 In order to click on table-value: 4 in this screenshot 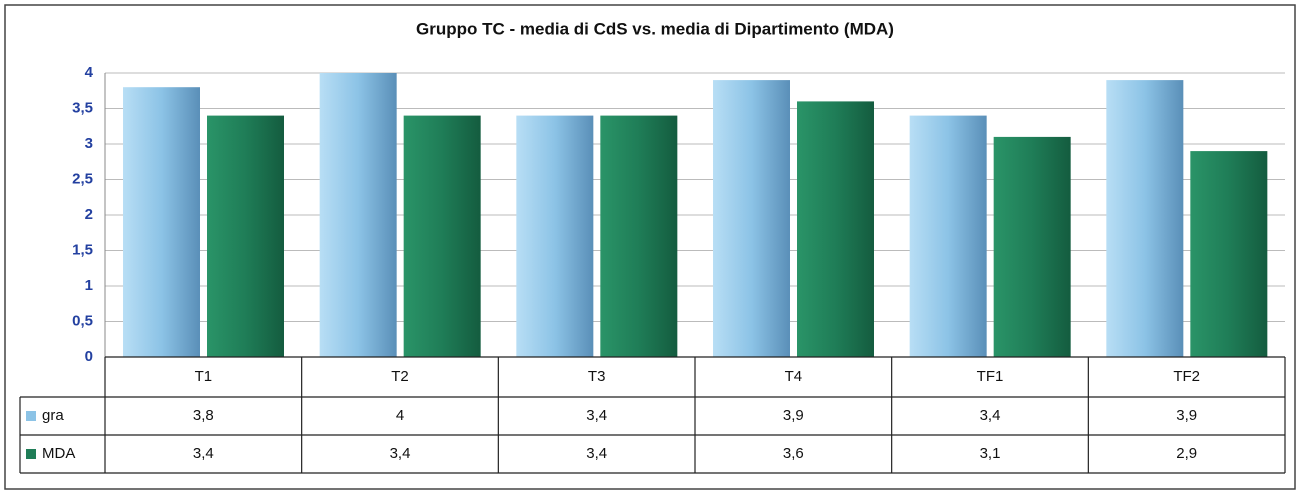, I will do `click(400, 415)`.